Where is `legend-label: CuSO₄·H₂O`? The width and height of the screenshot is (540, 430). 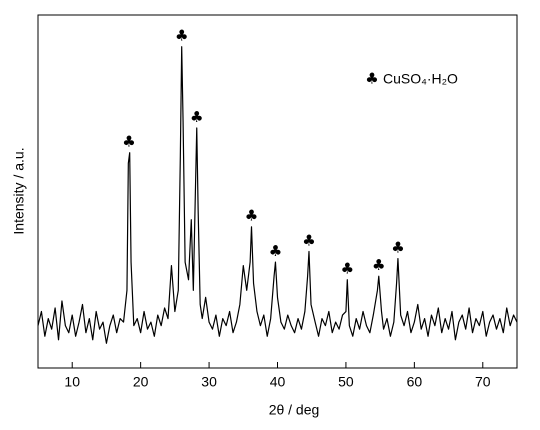 legend-label: CuSO₄·H₂O is located at coordinates (420, 79).